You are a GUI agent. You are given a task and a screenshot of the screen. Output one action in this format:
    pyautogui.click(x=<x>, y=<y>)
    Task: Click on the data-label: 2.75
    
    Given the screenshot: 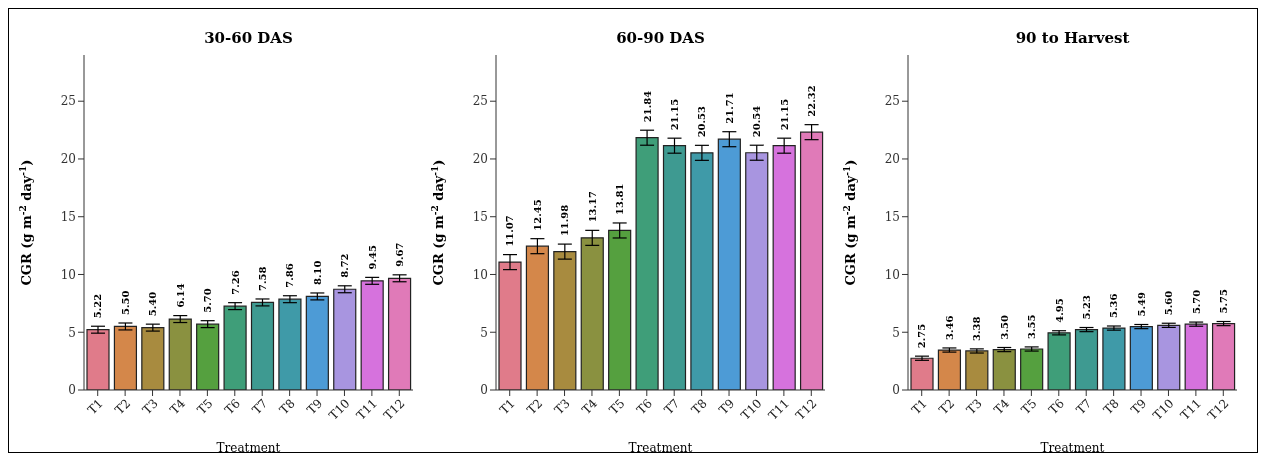 What is the action you would take?
    pyautogui.click(x=922, y=336)
    